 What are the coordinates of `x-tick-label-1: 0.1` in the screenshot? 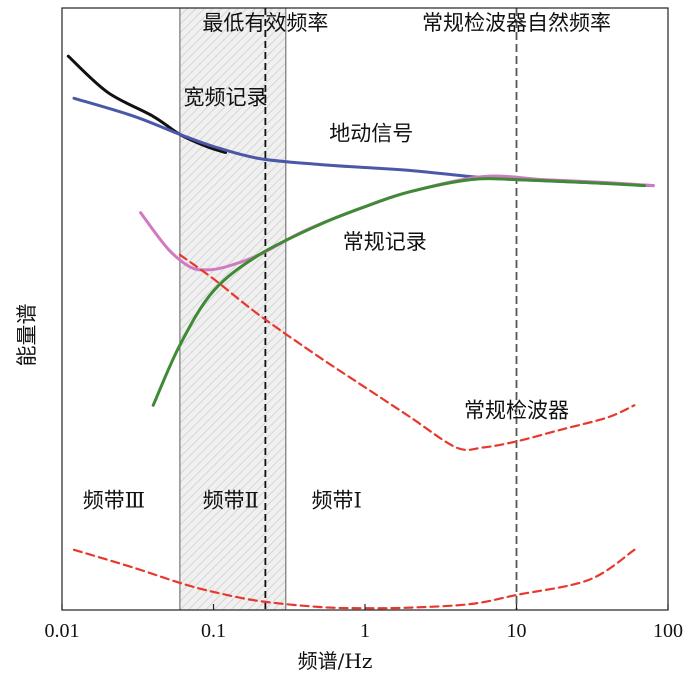 It's located at (213, 631).